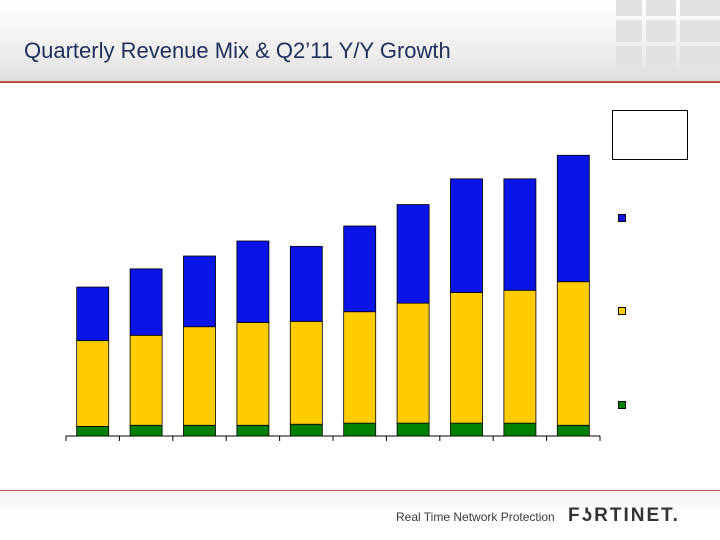  What do you see at coordinates (475, 517) in the screenshot?
I see `footer-tagline: Real Time Network Protection` at bounding box center [475, 517].